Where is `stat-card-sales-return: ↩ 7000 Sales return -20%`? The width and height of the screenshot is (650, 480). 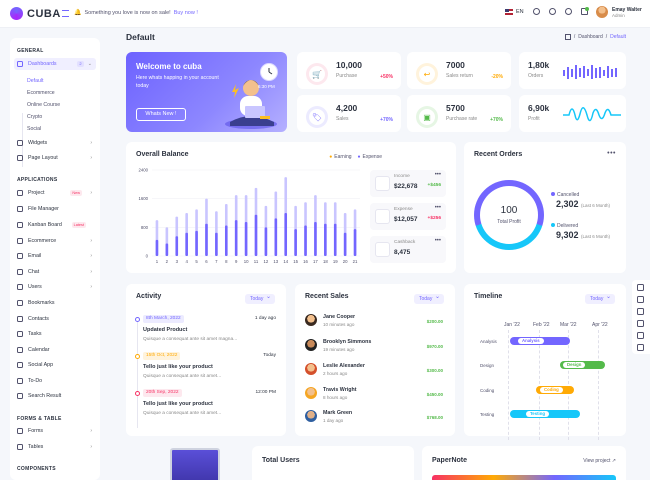
stat-card-sales-return: ↩ 7000 Sales return -20% is located at coordinates (459, 70).